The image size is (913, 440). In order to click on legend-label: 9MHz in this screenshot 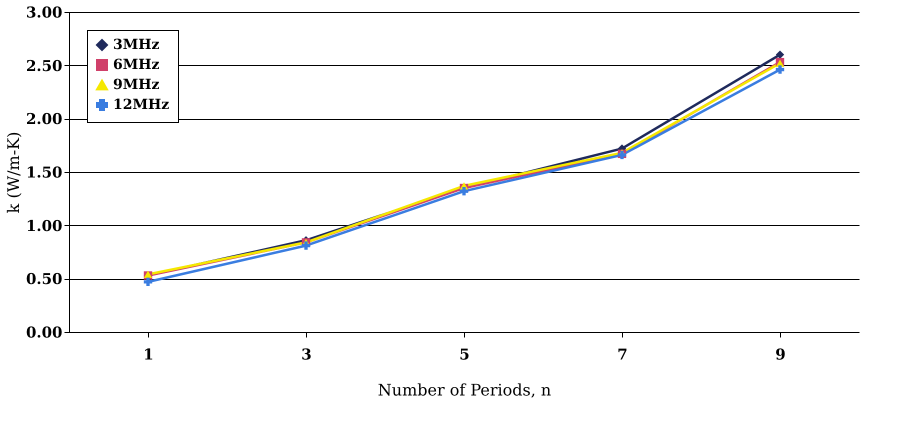, I will do `click(136, 85)`.